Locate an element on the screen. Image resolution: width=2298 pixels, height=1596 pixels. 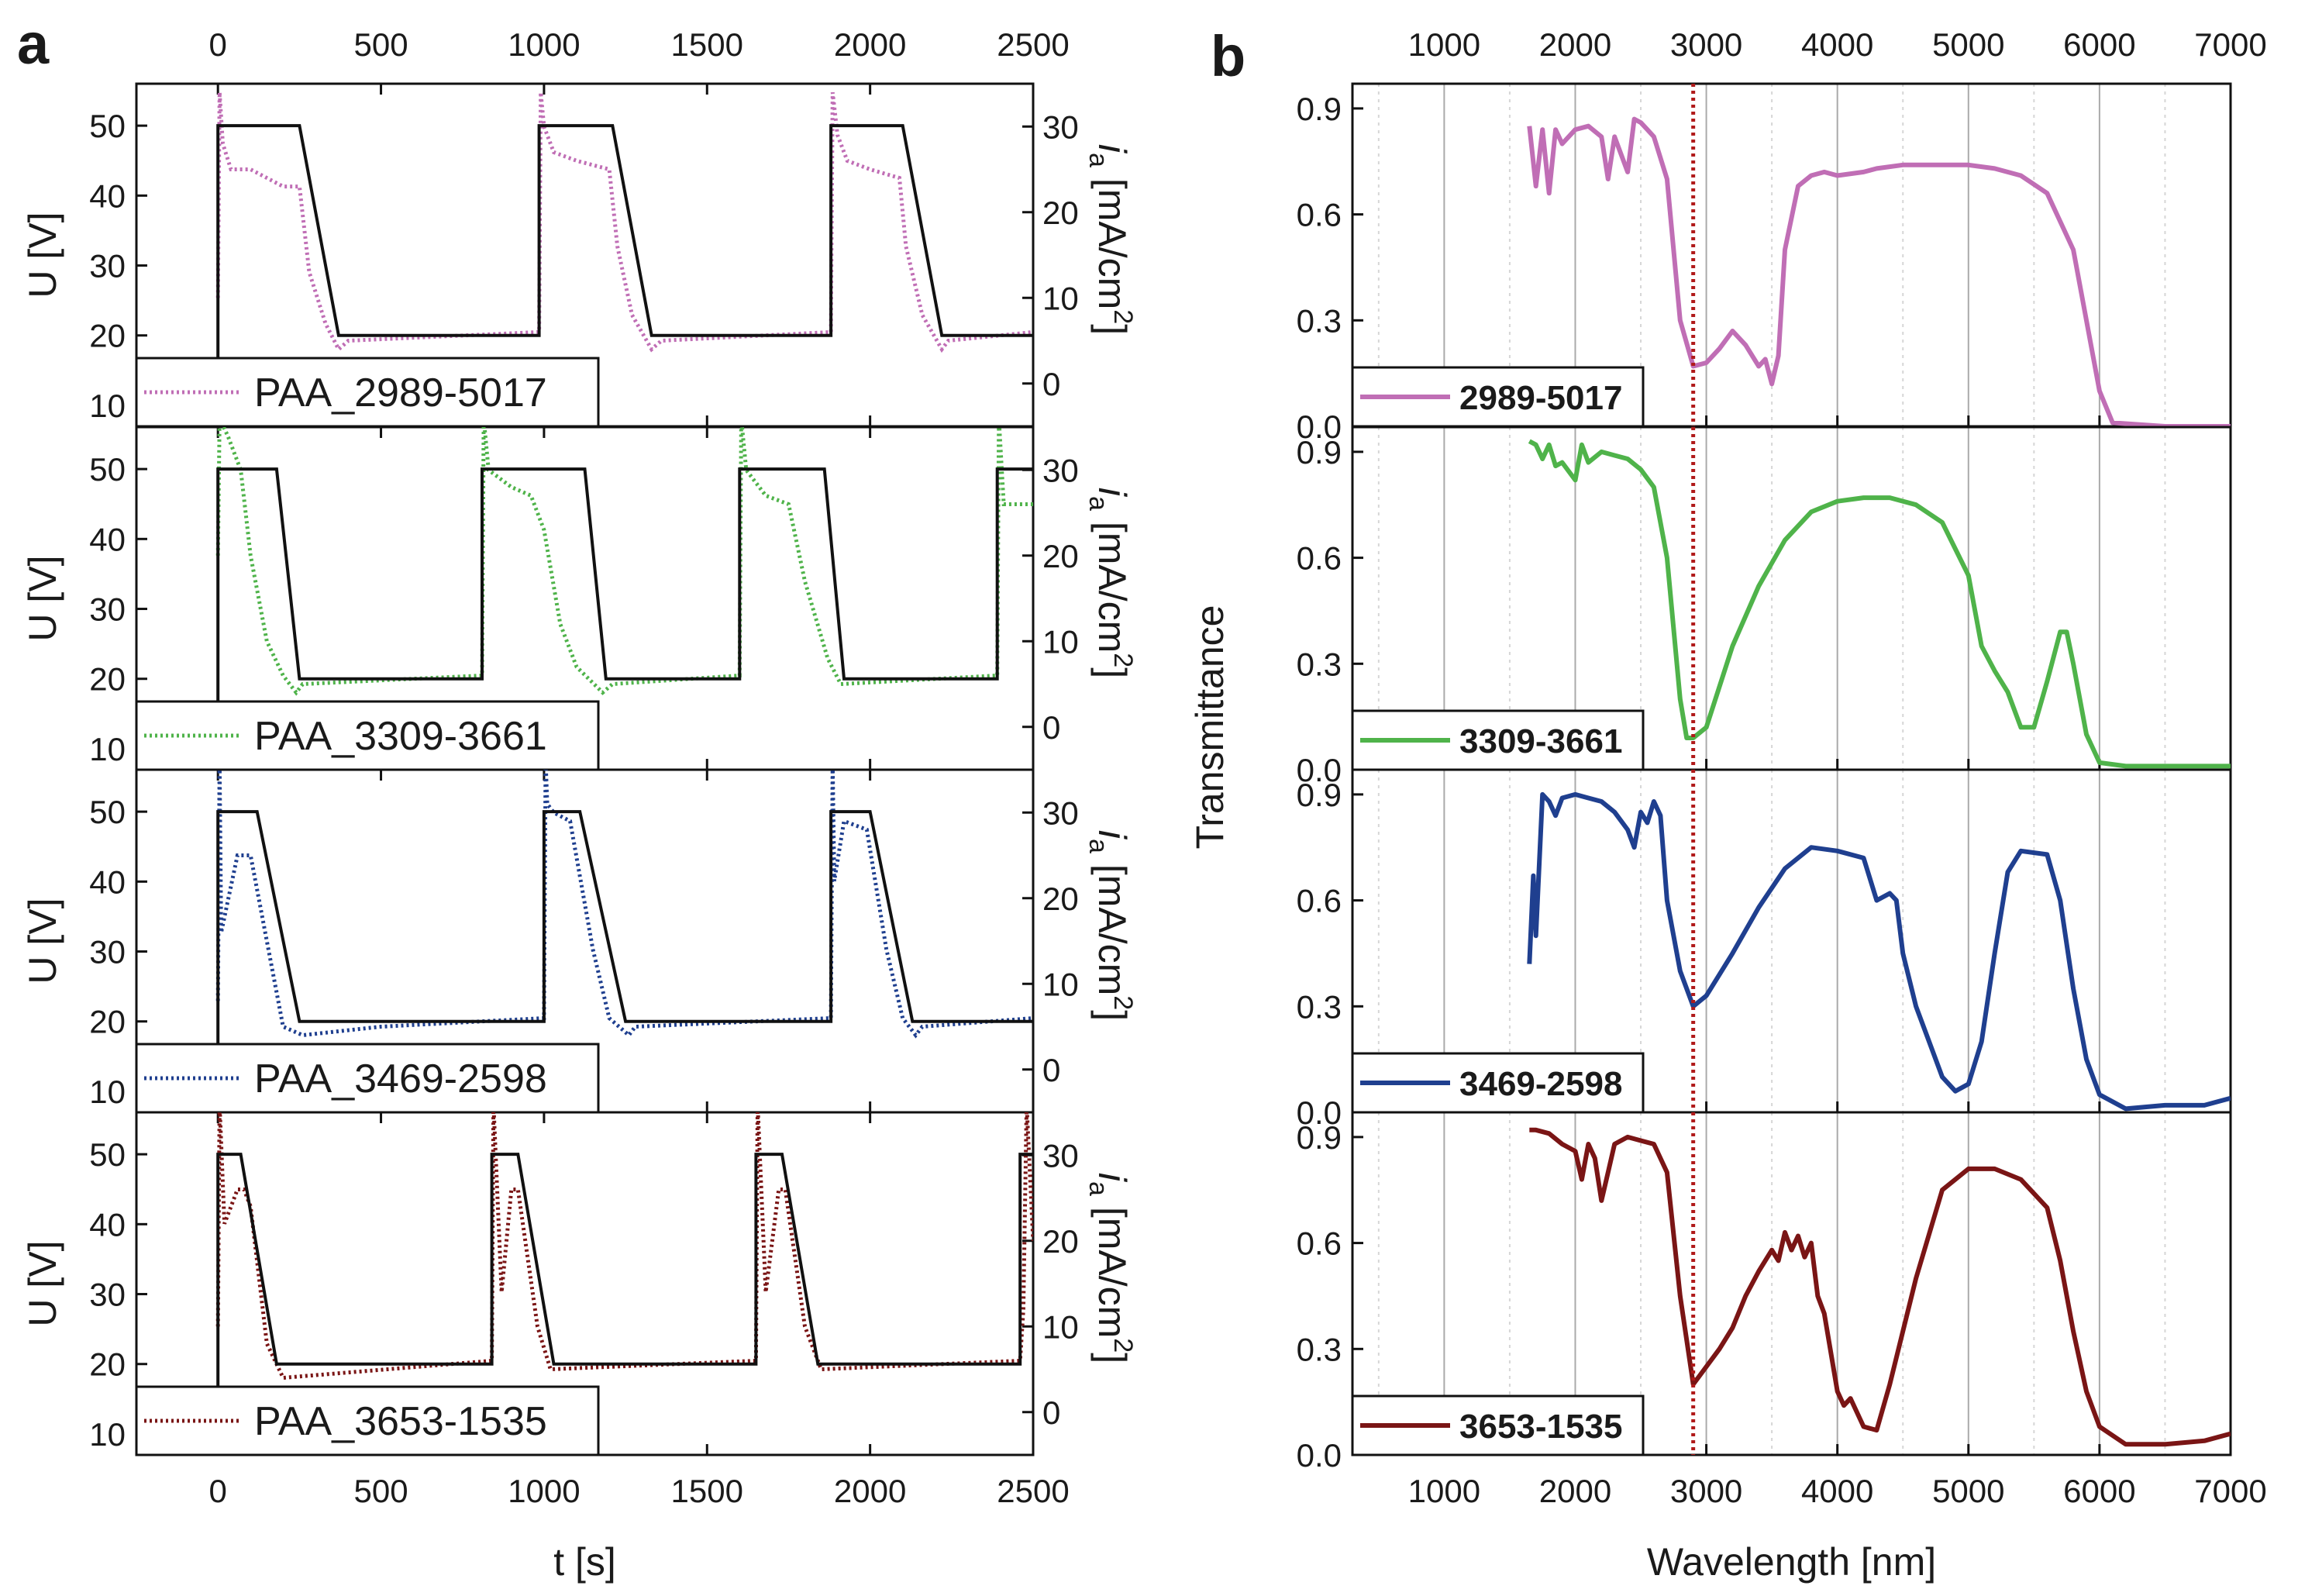
panel-a-bottom-x-tick: 0 is located at coordinates (218, 1491).